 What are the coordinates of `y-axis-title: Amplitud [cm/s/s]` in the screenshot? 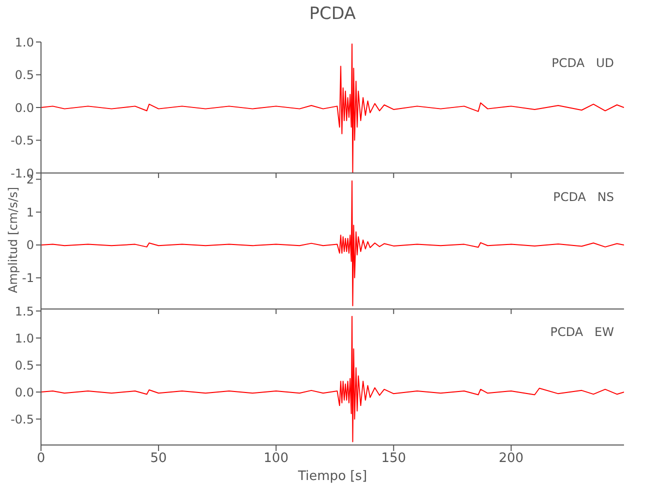 It's located at (13, 240).